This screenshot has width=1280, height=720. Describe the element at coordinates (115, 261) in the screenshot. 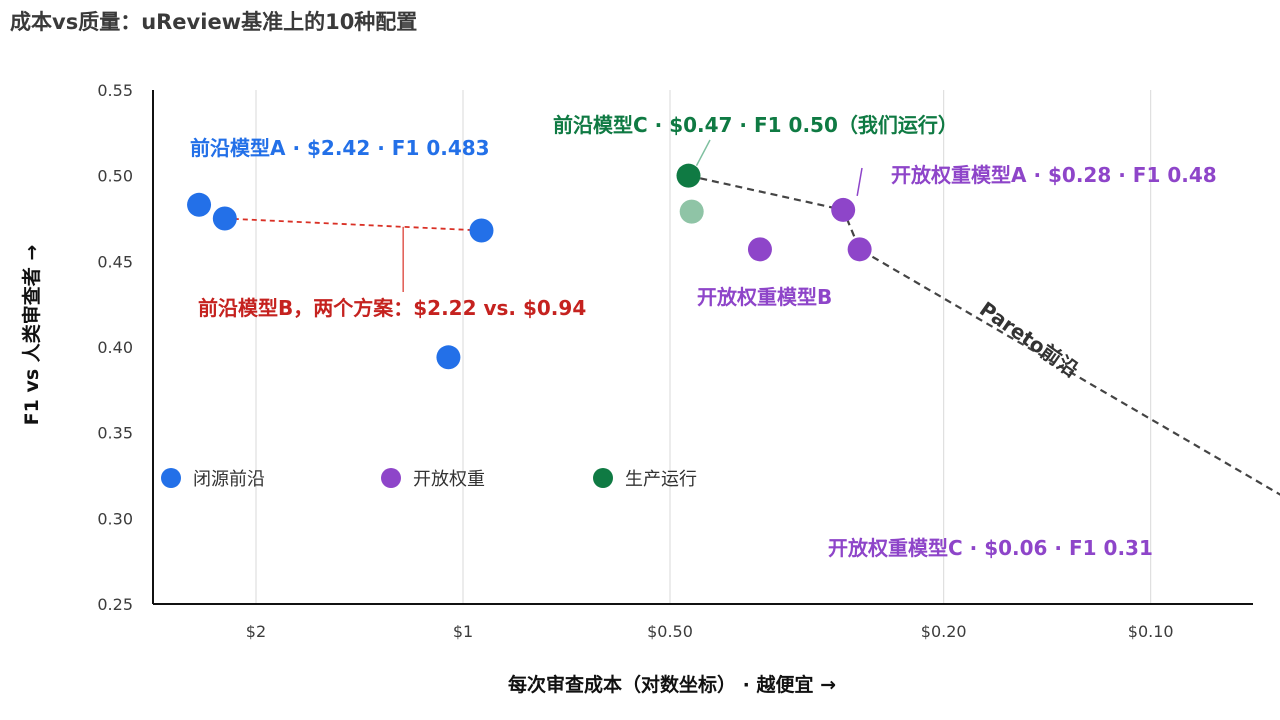

I see `y-tick-label: 0.45` at that location.